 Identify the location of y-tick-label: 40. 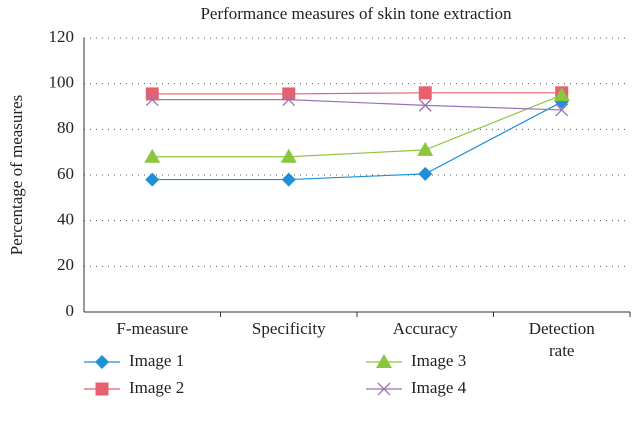
(65, 219).